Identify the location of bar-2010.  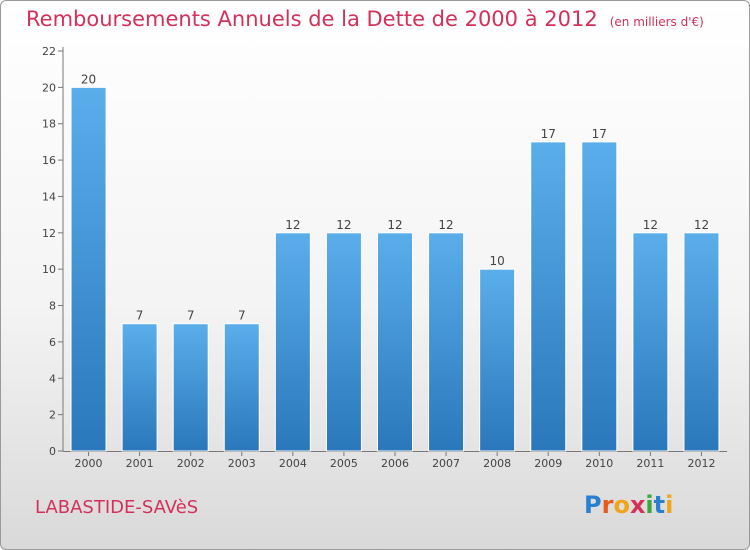
(599, 296).